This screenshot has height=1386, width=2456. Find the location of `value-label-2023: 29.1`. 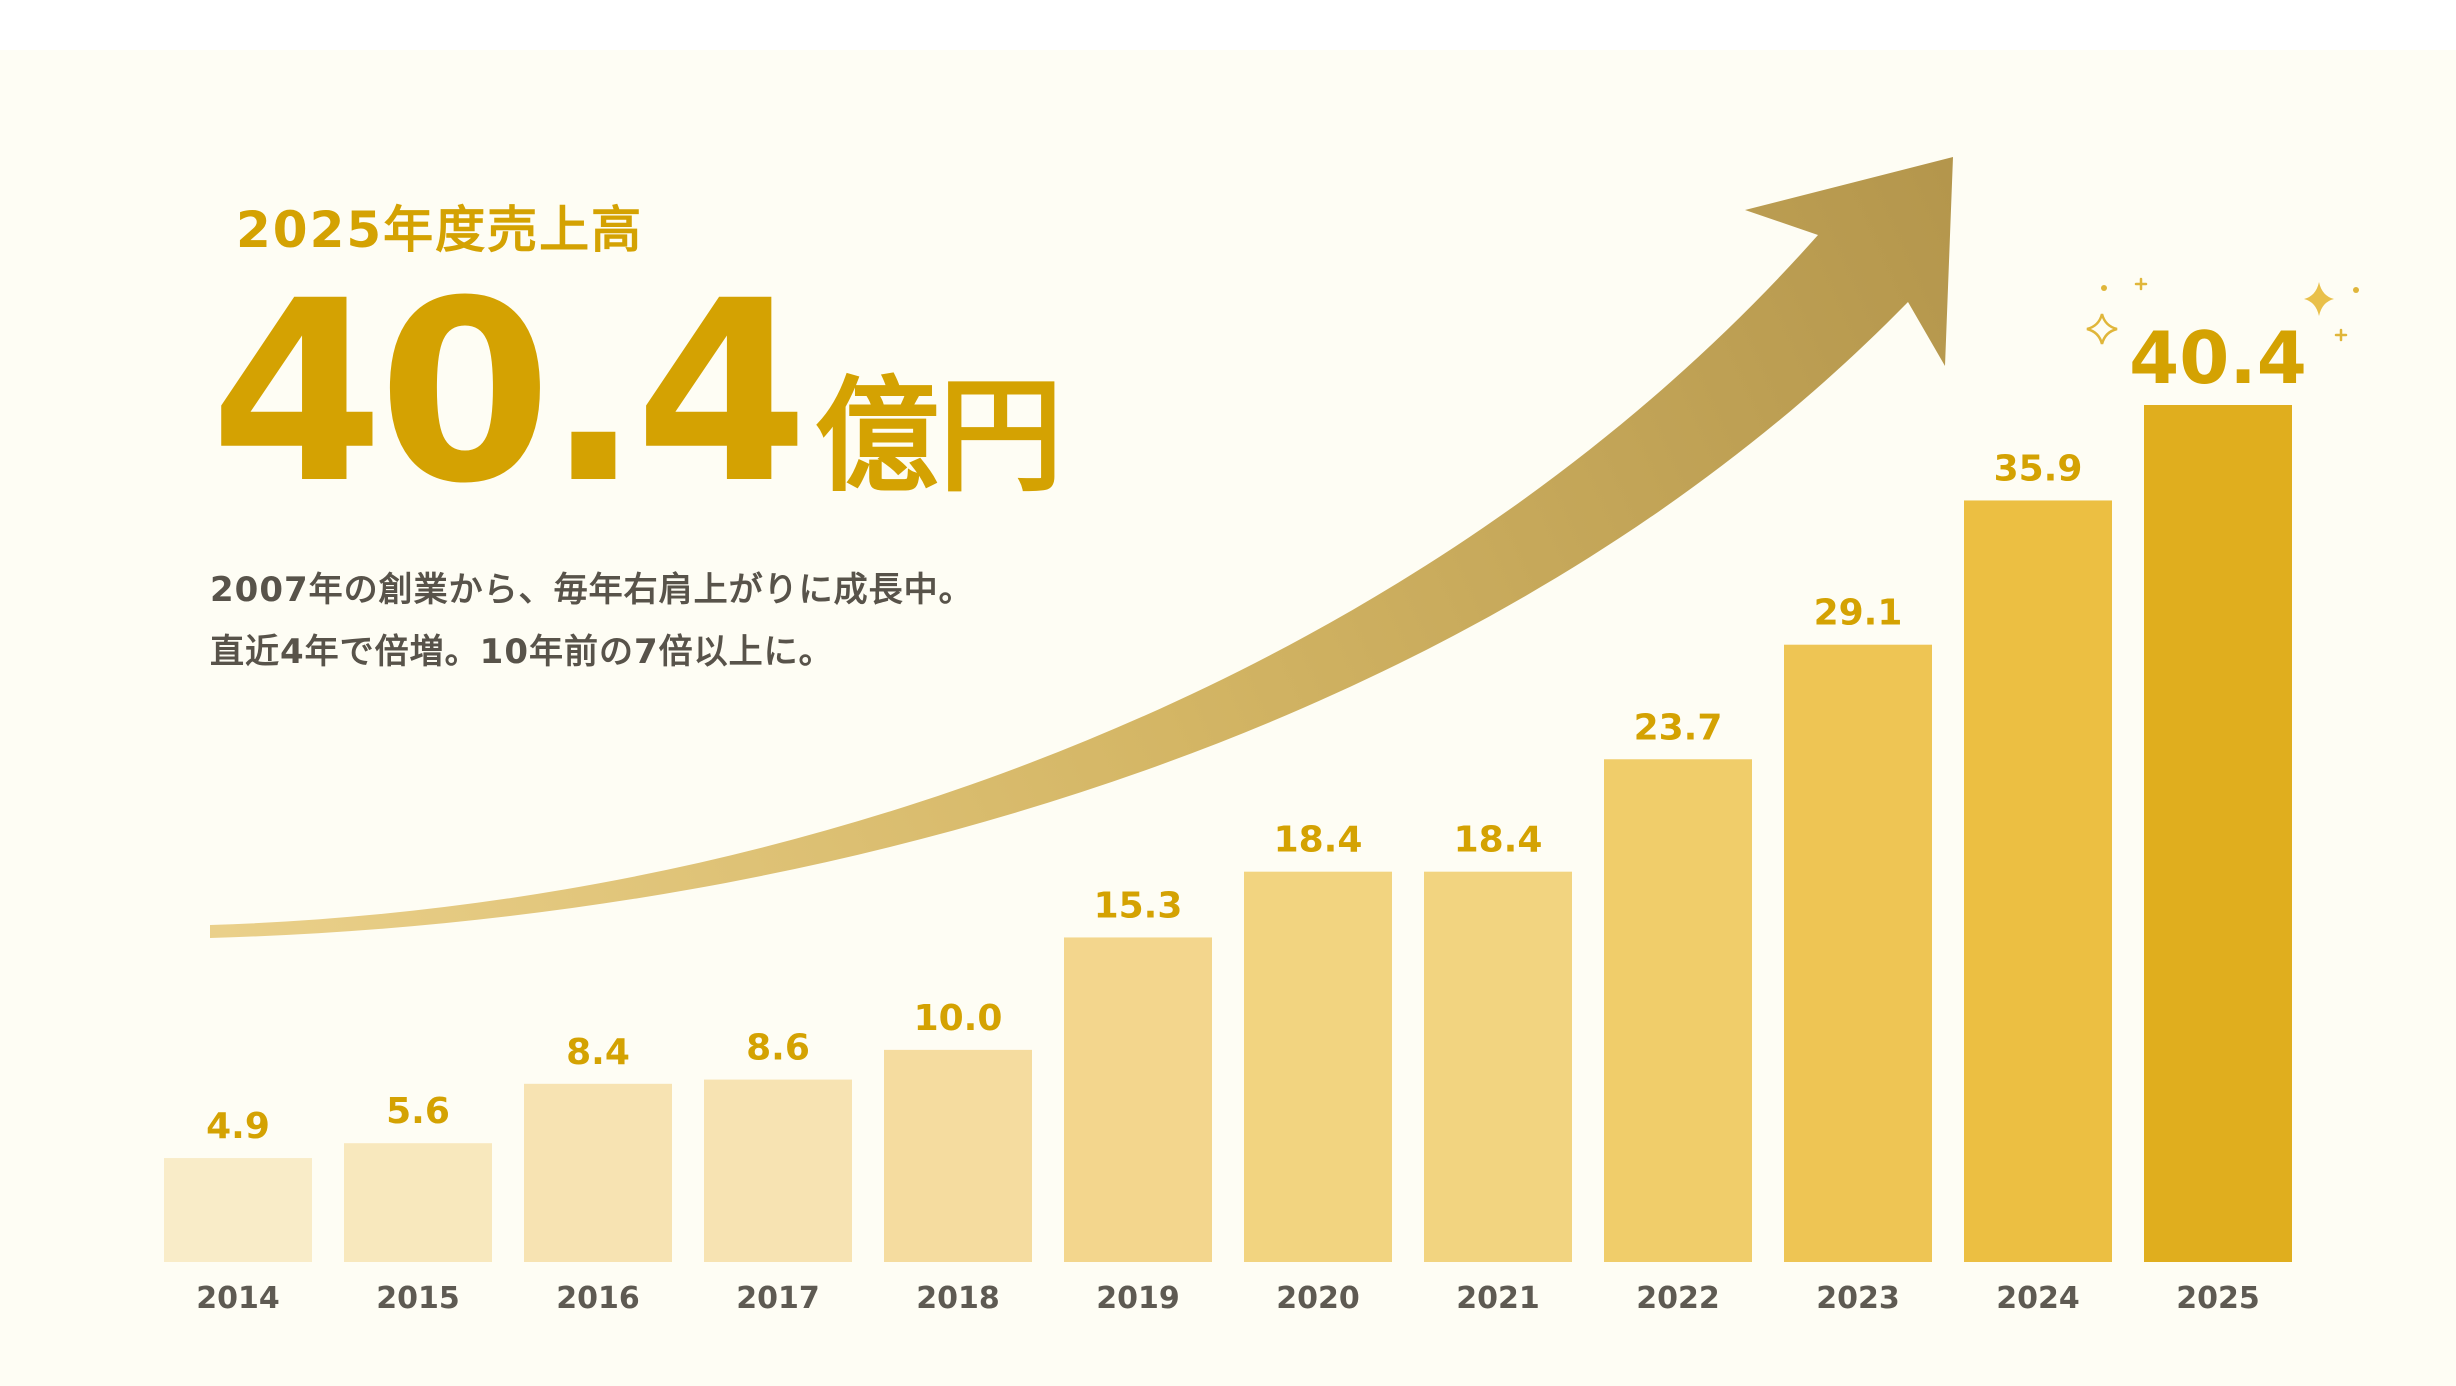

value-label-2023: 29.1 is located at coordinates (1858, 613).